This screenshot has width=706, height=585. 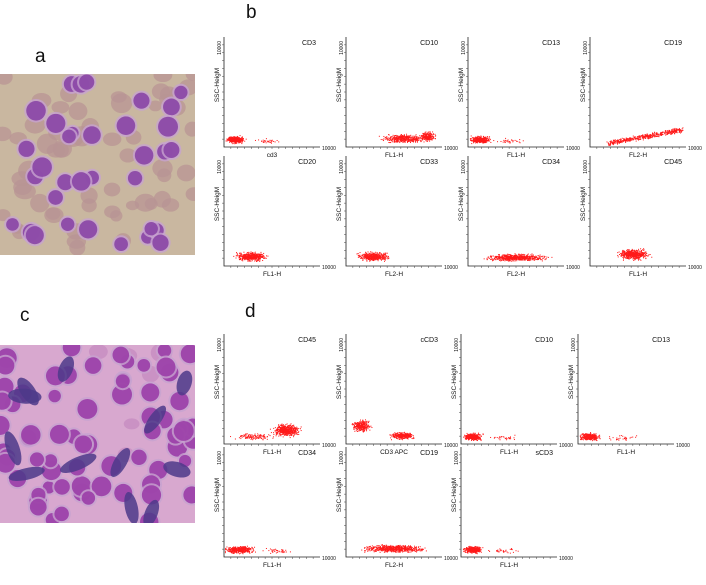 I want to click on y-max-tick-label: 10000, so click(x=342, y=48).